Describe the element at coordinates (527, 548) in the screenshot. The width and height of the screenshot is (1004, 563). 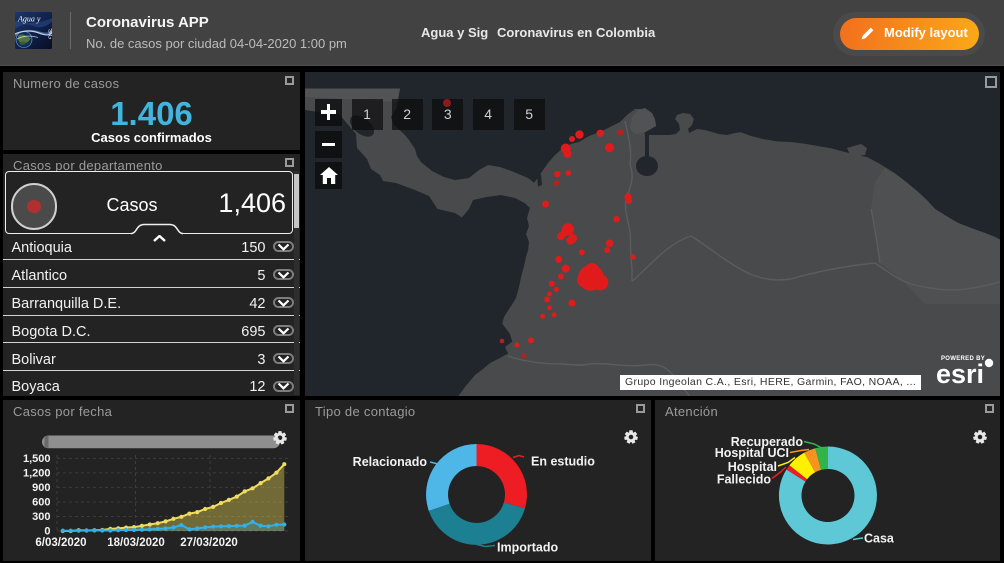
I see `svg-text: Importado` at that location.